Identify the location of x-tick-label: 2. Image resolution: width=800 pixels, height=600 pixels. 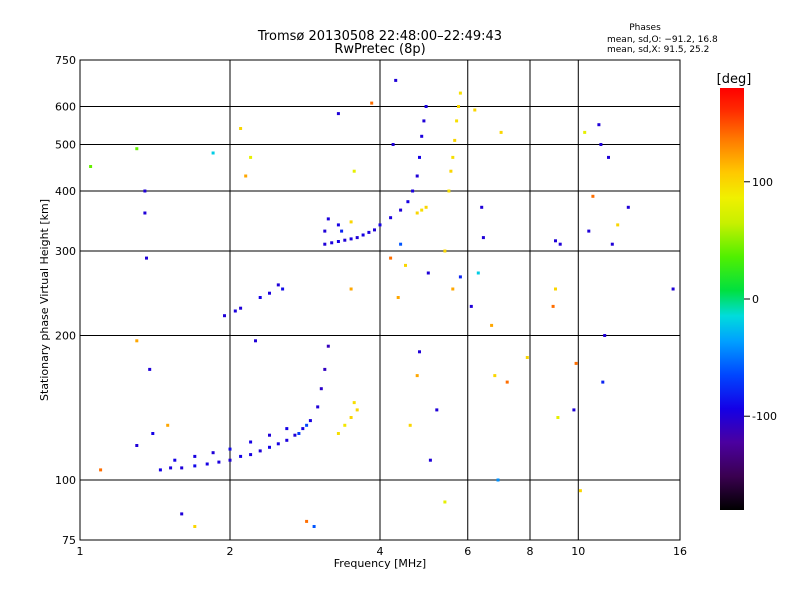
(230, 551).